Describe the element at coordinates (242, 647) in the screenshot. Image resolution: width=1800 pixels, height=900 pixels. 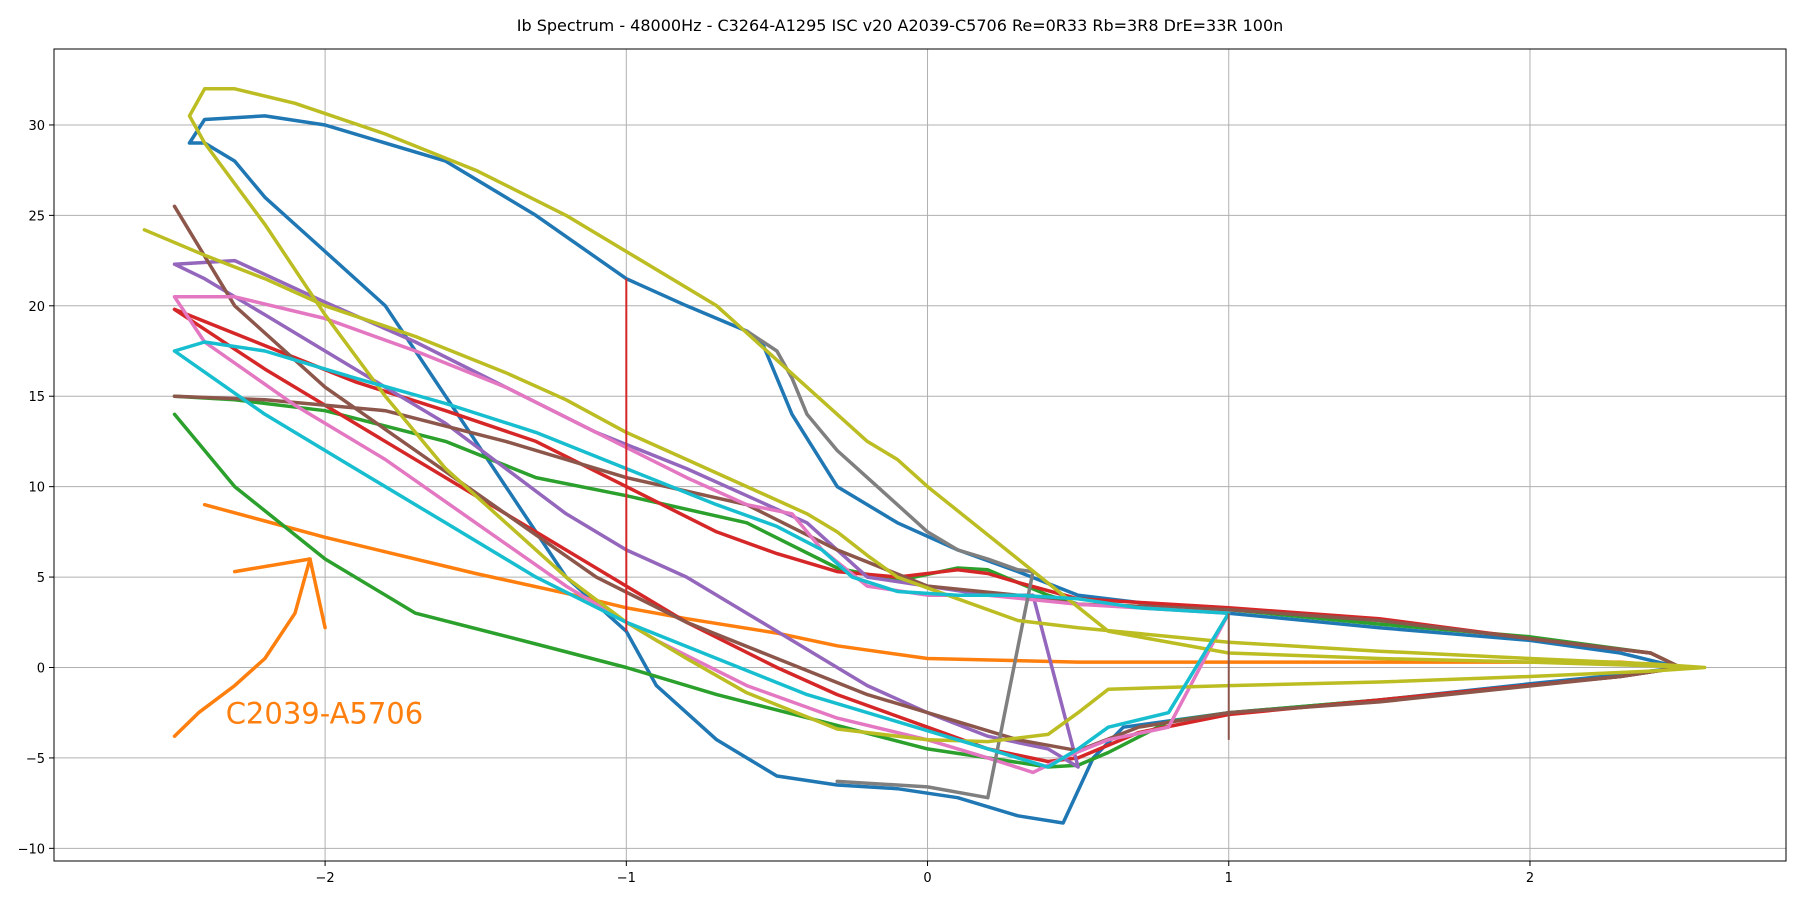
I see `annotation-arrow-shaft` at that location.